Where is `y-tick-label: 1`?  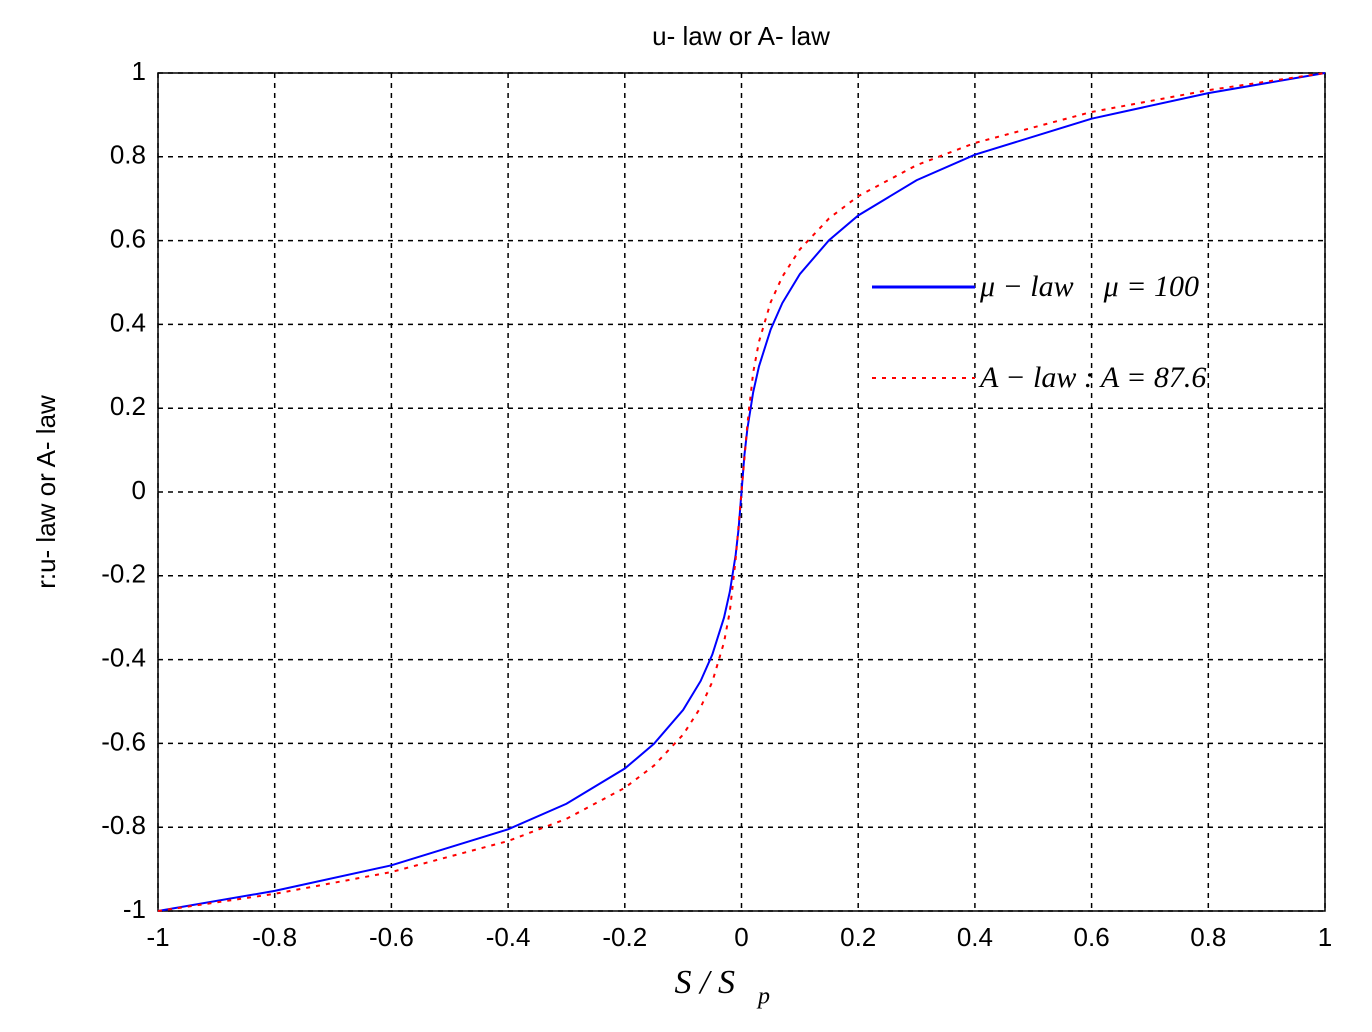
y-tick-label: 1 is located at coordinates (139, 71).